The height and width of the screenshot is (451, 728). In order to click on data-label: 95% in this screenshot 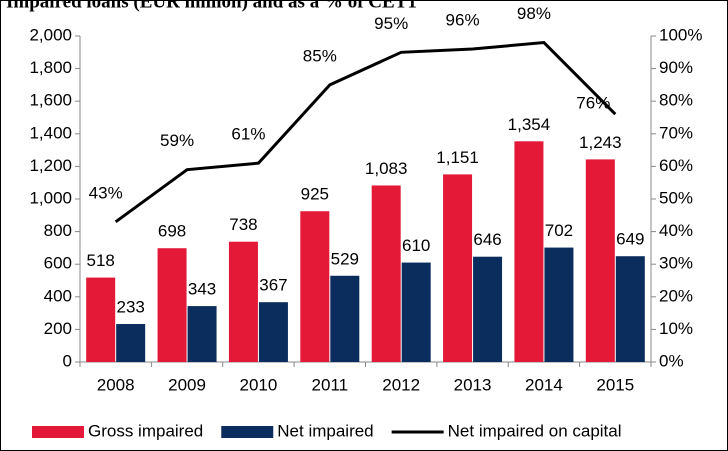, I will do `click(391, 23)`.